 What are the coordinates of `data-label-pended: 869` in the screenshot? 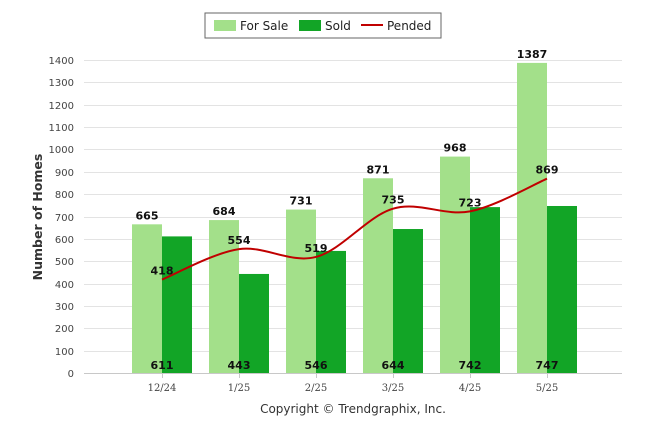 It's located at (547, 170).